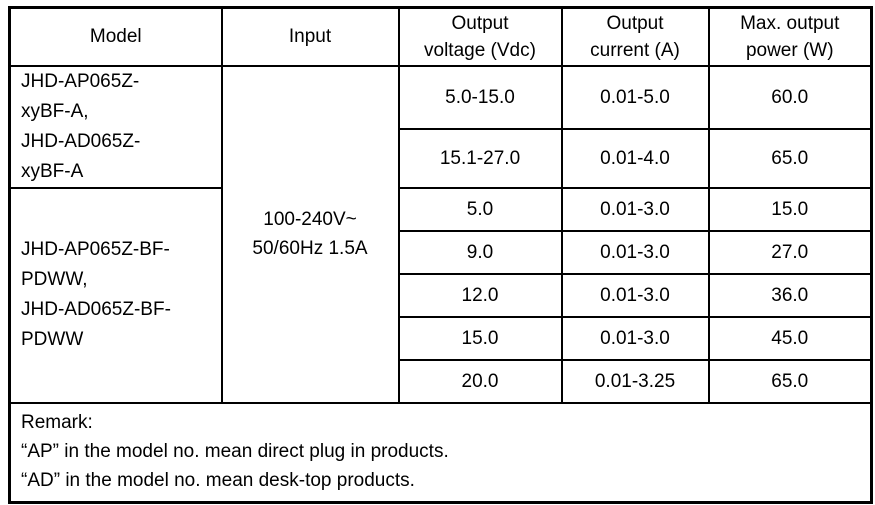  What do you see at coordinates (635, 97) in the screenshot?
I see `current-cell: 0.01-5.0` at bounding box center [635, 97].